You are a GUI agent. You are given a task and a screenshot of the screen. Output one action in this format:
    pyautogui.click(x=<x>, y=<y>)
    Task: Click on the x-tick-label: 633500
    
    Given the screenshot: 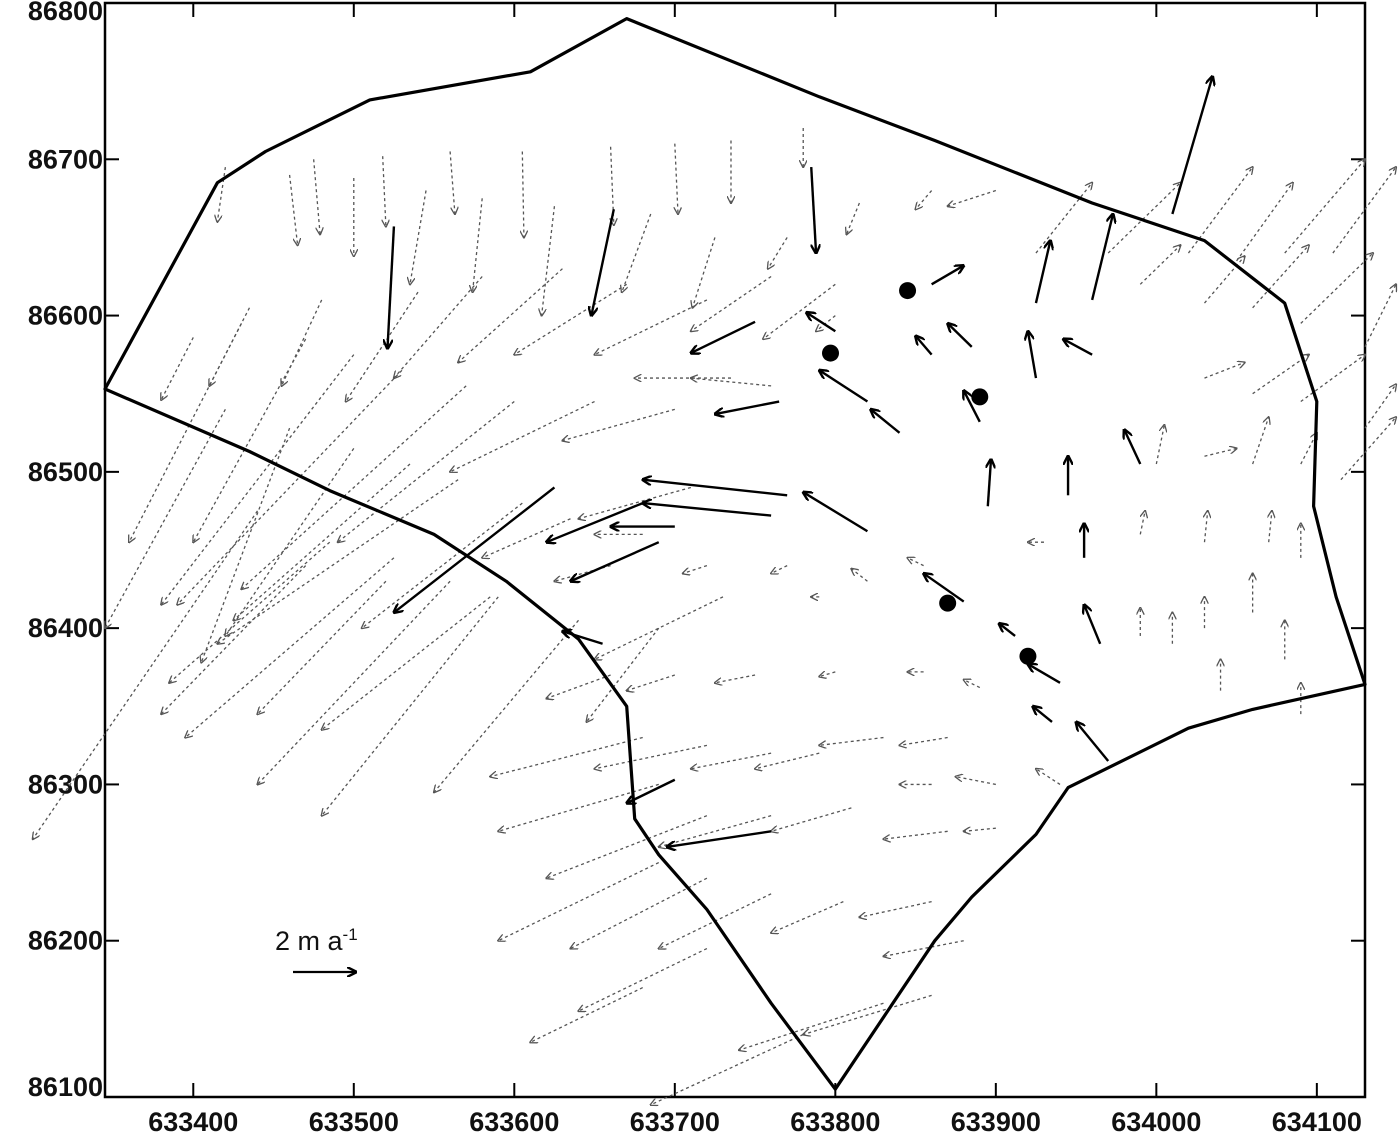 What is the action you would take?
    pyautogui.click(x=354, y=1122)
    